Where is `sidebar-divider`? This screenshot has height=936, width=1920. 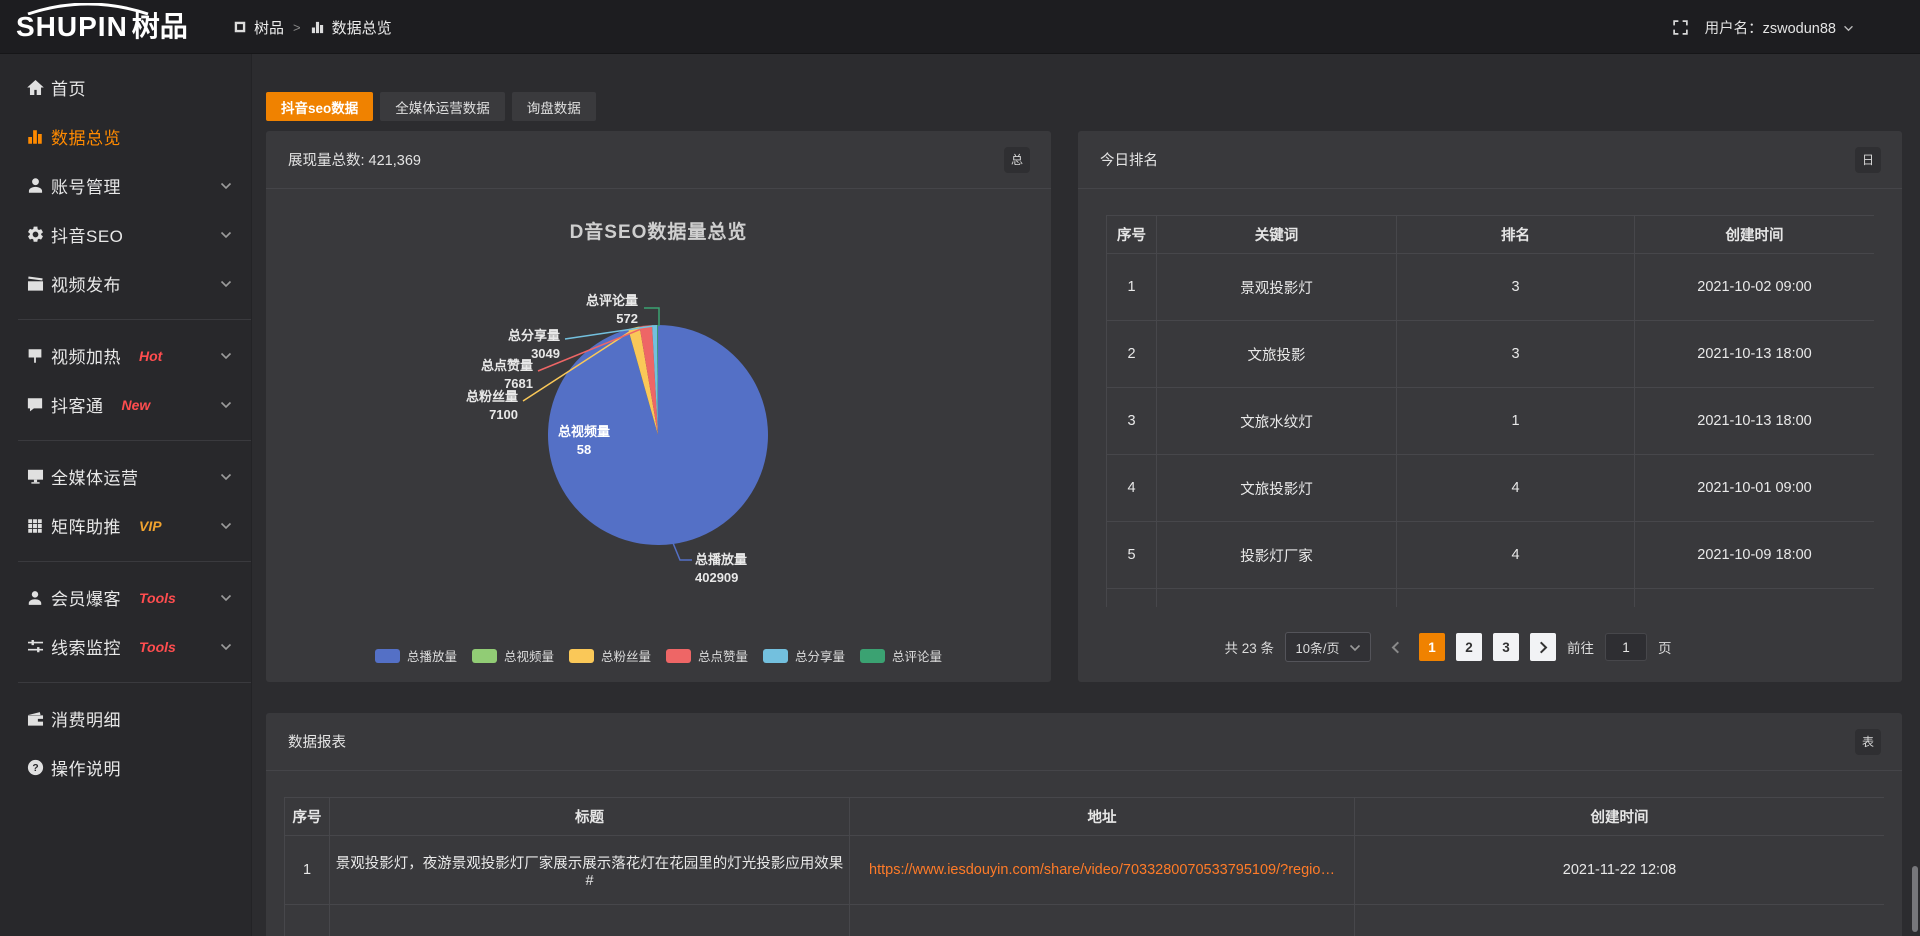 sidebar-divider is located at coordinates (125, 319).